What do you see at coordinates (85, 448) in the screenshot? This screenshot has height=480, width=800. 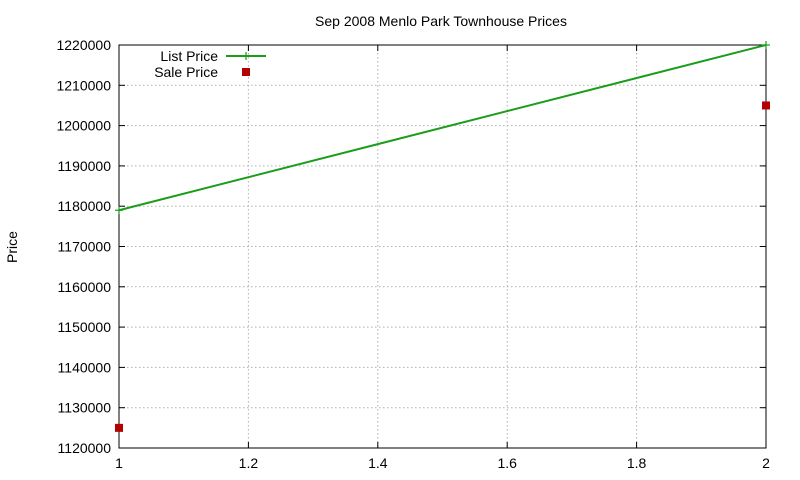 I see `y-tick-label: 1120000` at bounding box center [85, 448].